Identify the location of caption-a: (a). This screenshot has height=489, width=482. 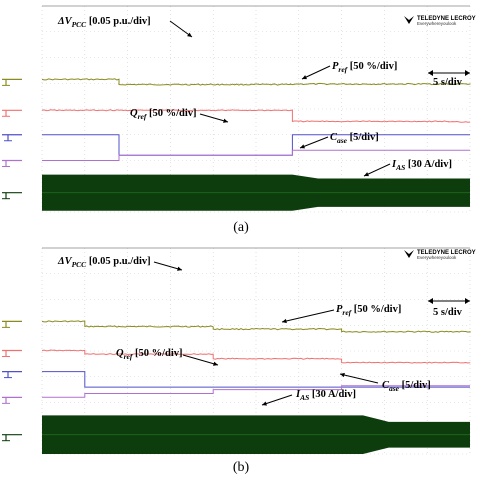
(241, 227).